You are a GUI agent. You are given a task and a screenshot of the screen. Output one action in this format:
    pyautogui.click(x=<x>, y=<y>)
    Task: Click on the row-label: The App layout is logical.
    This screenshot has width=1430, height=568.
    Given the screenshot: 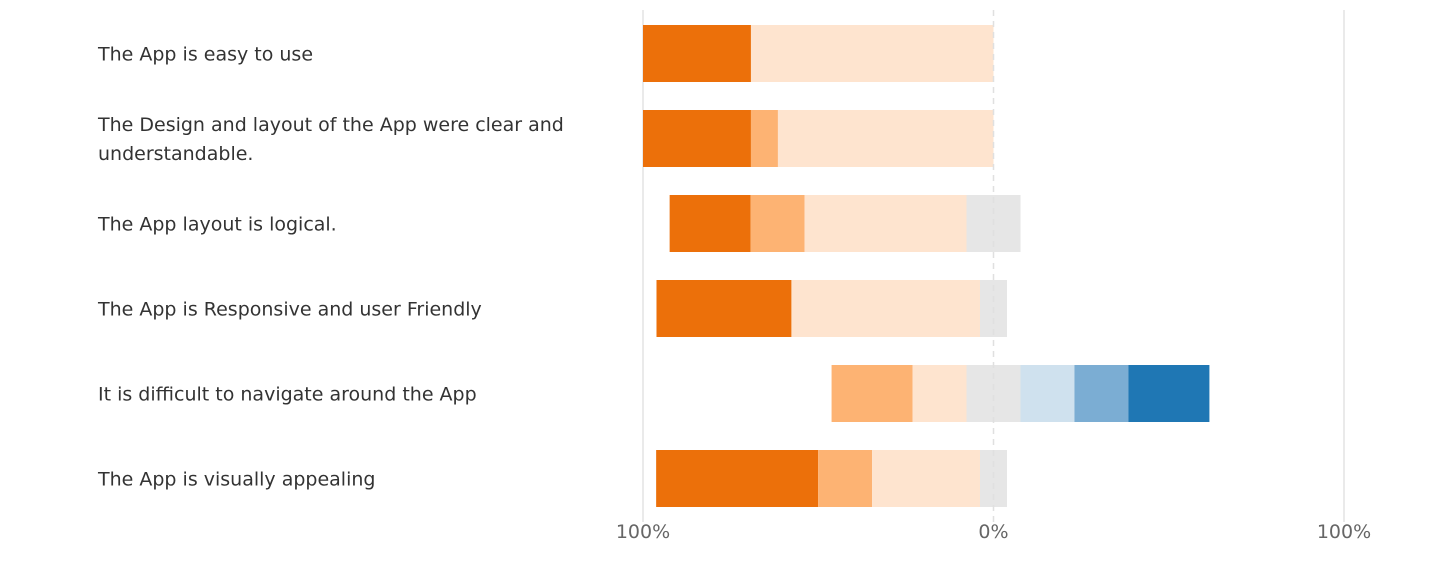 What is the action you would take?
    pyautogui.click(x=217, y=225)
    